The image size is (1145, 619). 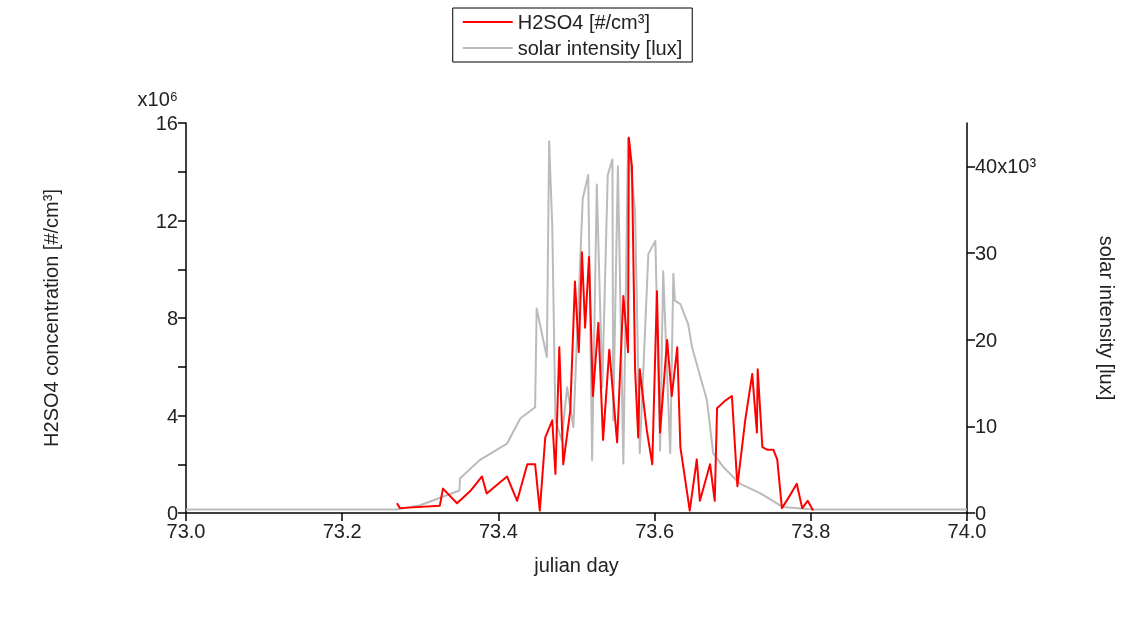 What do you see at coordinates (1017, 166) in the screenshot?
I see `text: x10³` at bounding box center [1017, 166].